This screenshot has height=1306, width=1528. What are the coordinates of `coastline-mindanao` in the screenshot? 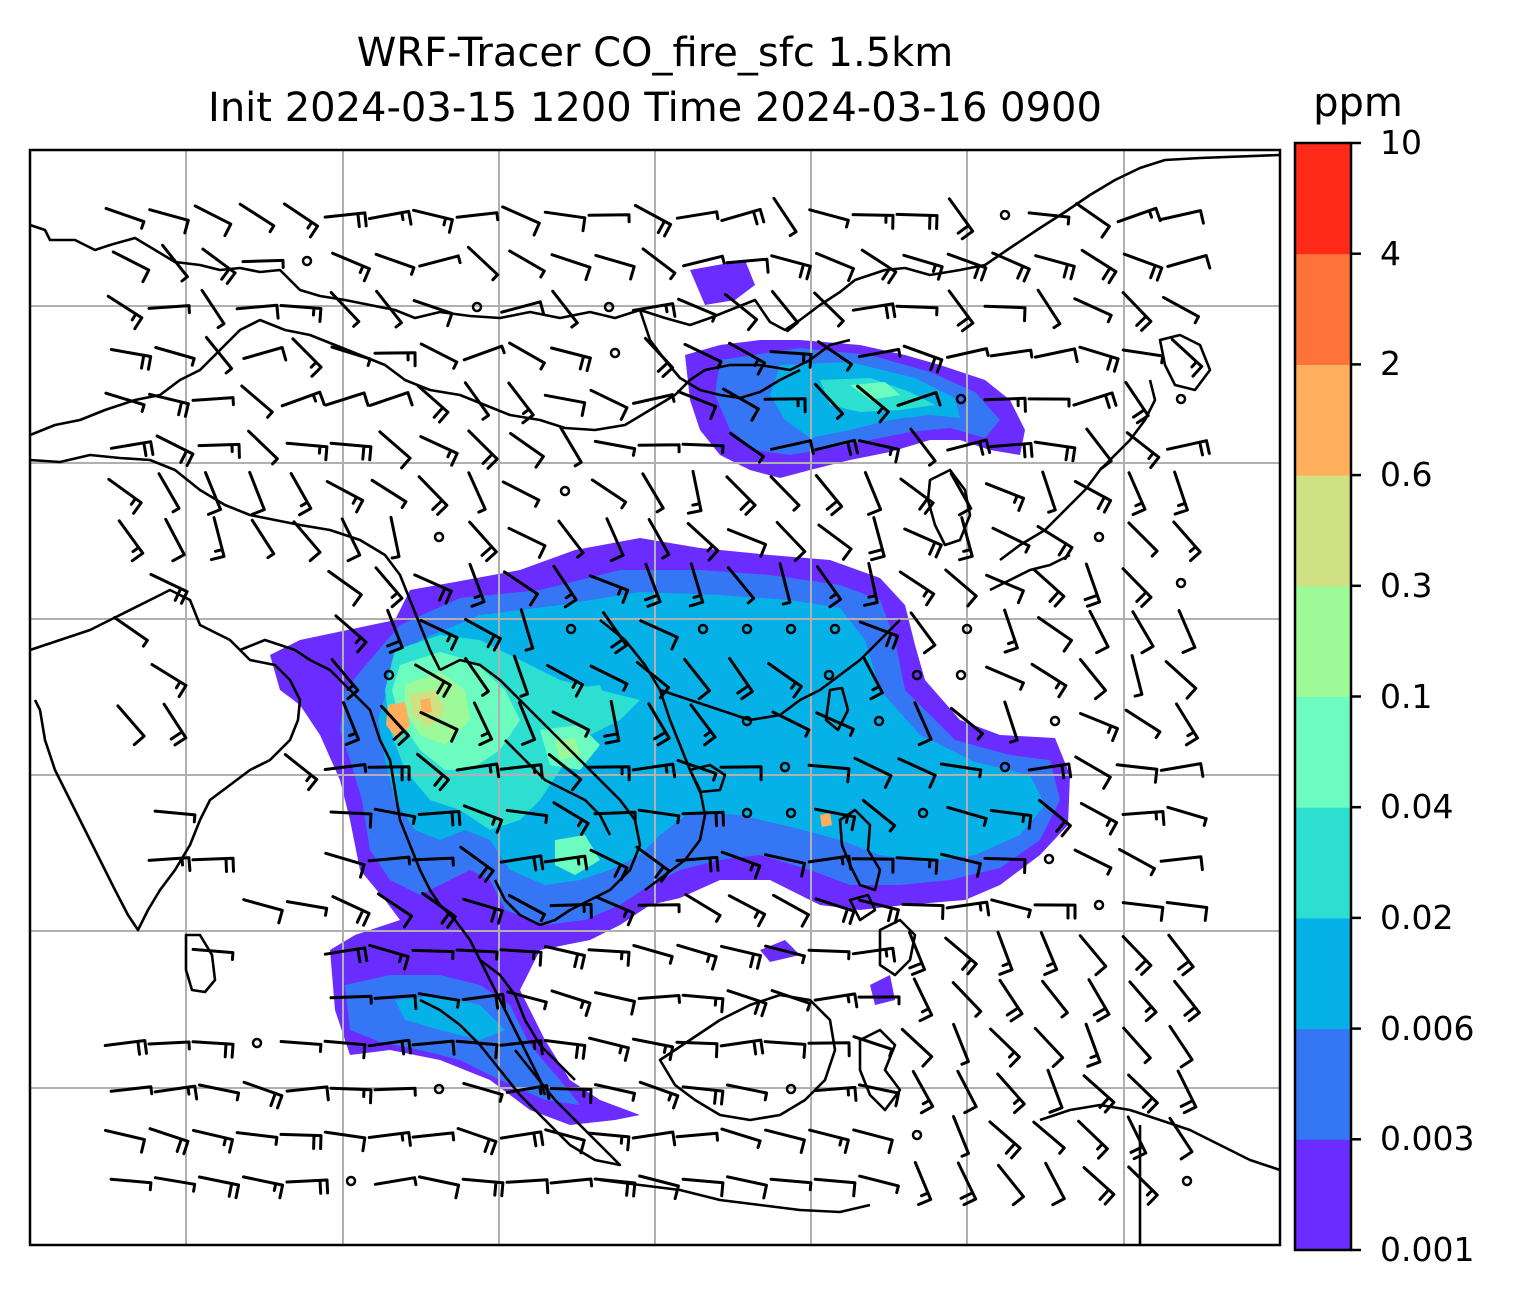 It's located at (897, 947).